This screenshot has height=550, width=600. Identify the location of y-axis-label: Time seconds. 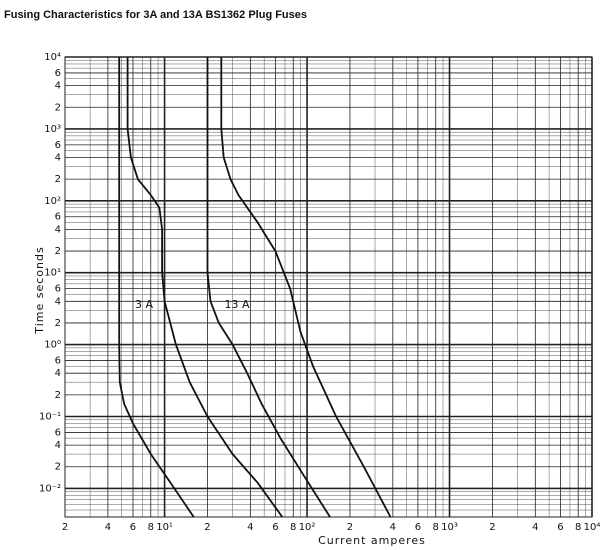
(39, 290).